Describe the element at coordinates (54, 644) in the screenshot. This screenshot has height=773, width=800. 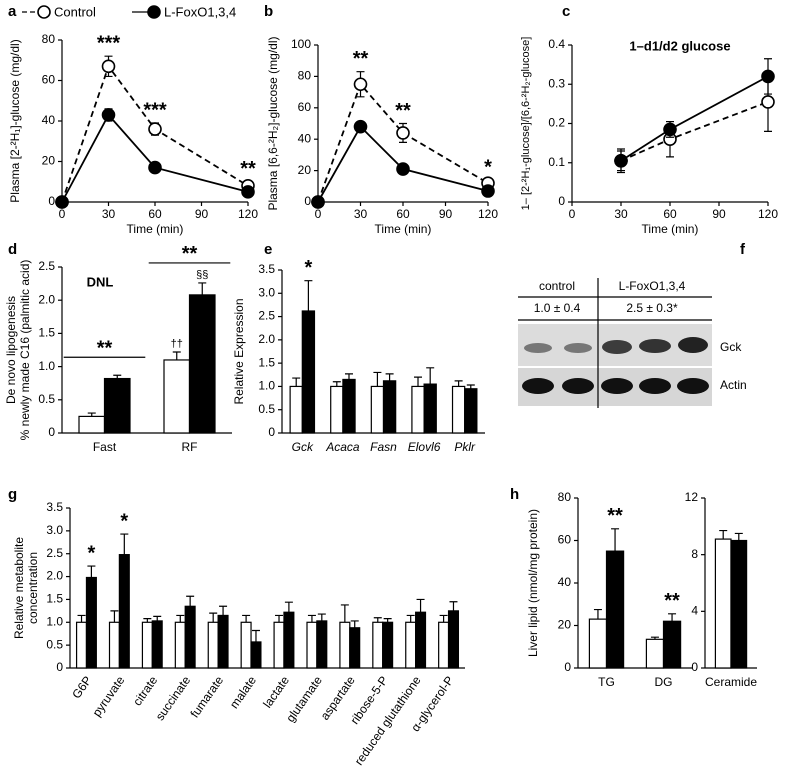
I see `y-tick-label: 0.5` at that location.